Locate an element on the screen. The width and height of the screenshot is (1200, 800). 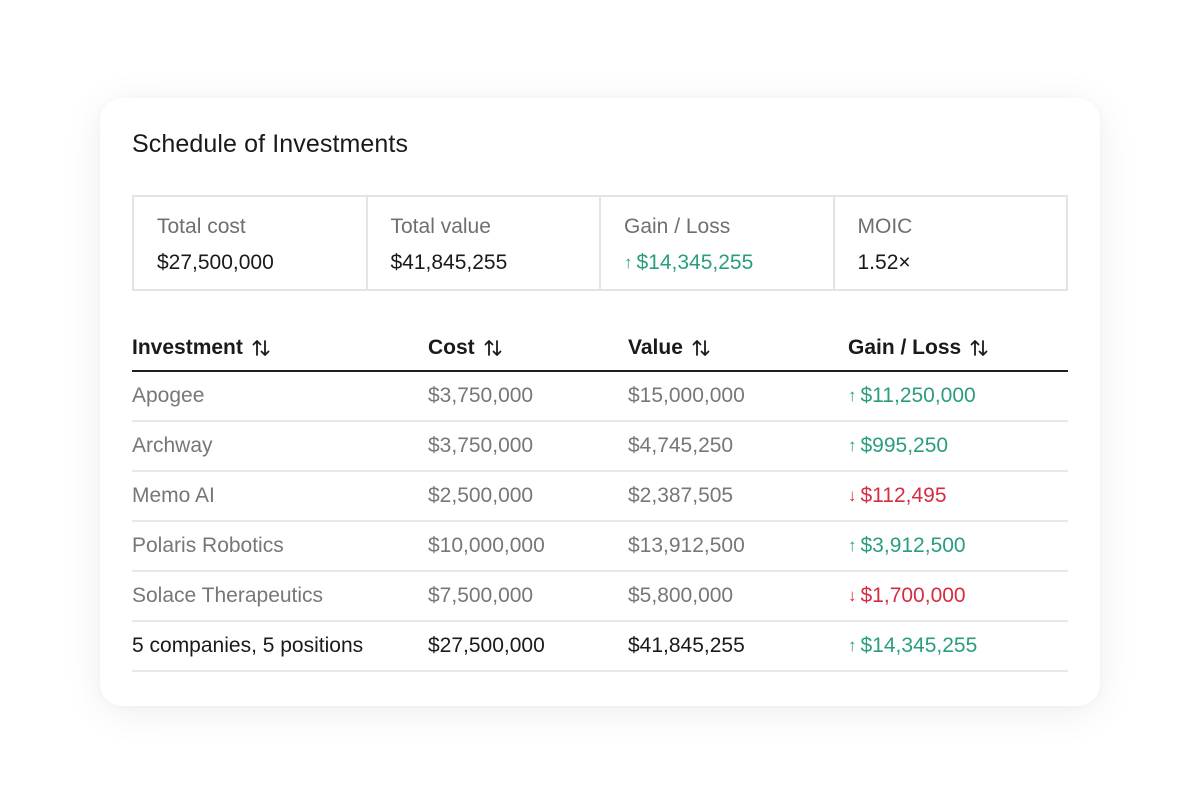
cell-gain-loss: ↑ $11,250,000 is located at coordinates (958, 396).